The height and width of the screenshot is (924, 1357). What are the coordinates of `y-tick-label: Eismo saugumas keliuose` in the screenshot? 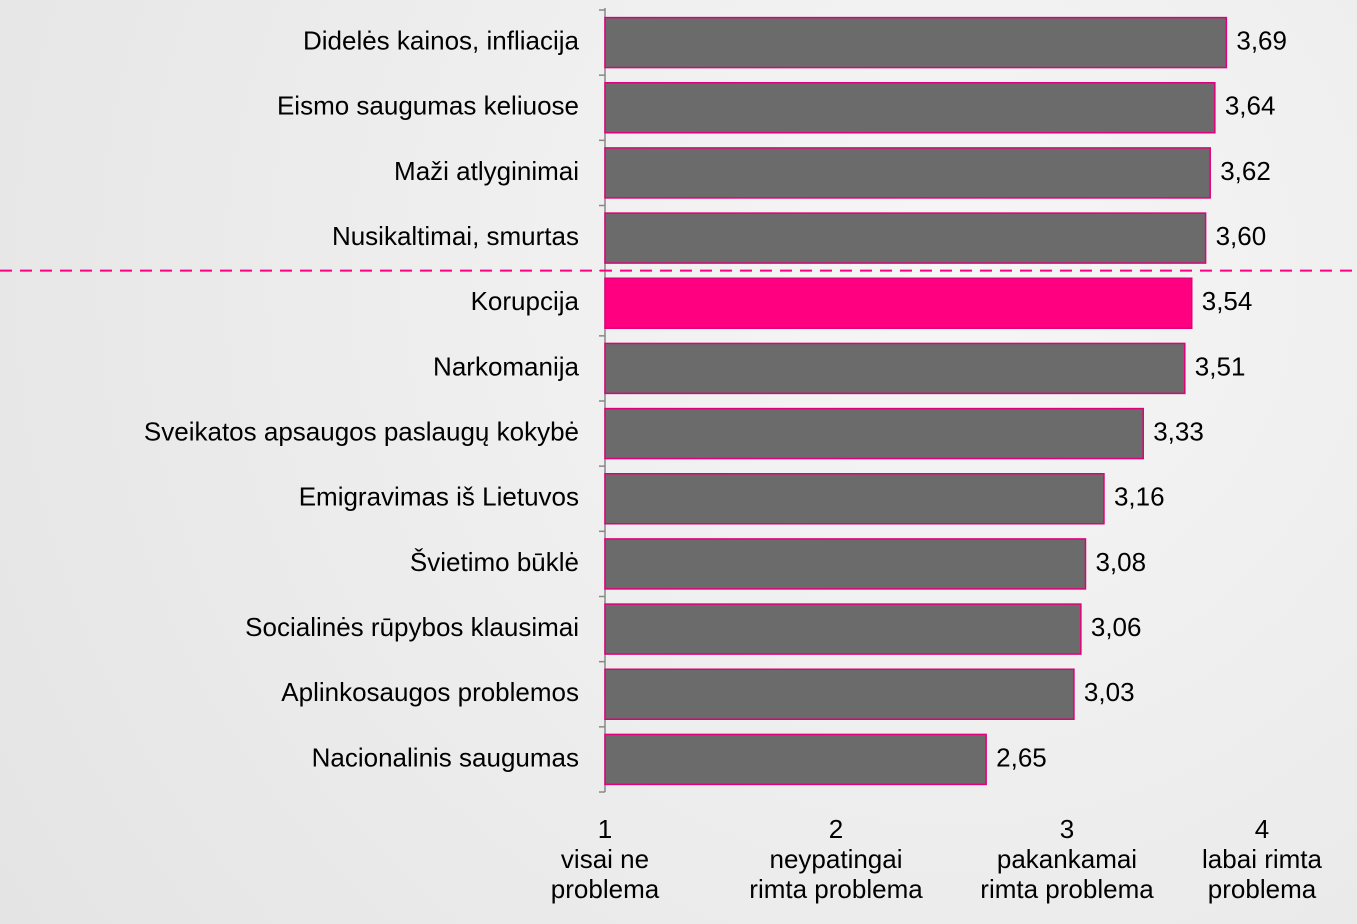 It's located at (428, 106).